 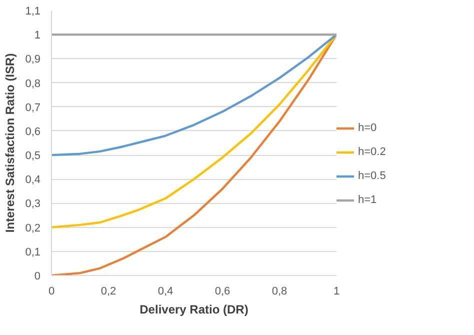 What do you see at coordinates (33, 228) in the screenshot?
I see `y-tick-label: 0,2` at bounding box center [33, 228].